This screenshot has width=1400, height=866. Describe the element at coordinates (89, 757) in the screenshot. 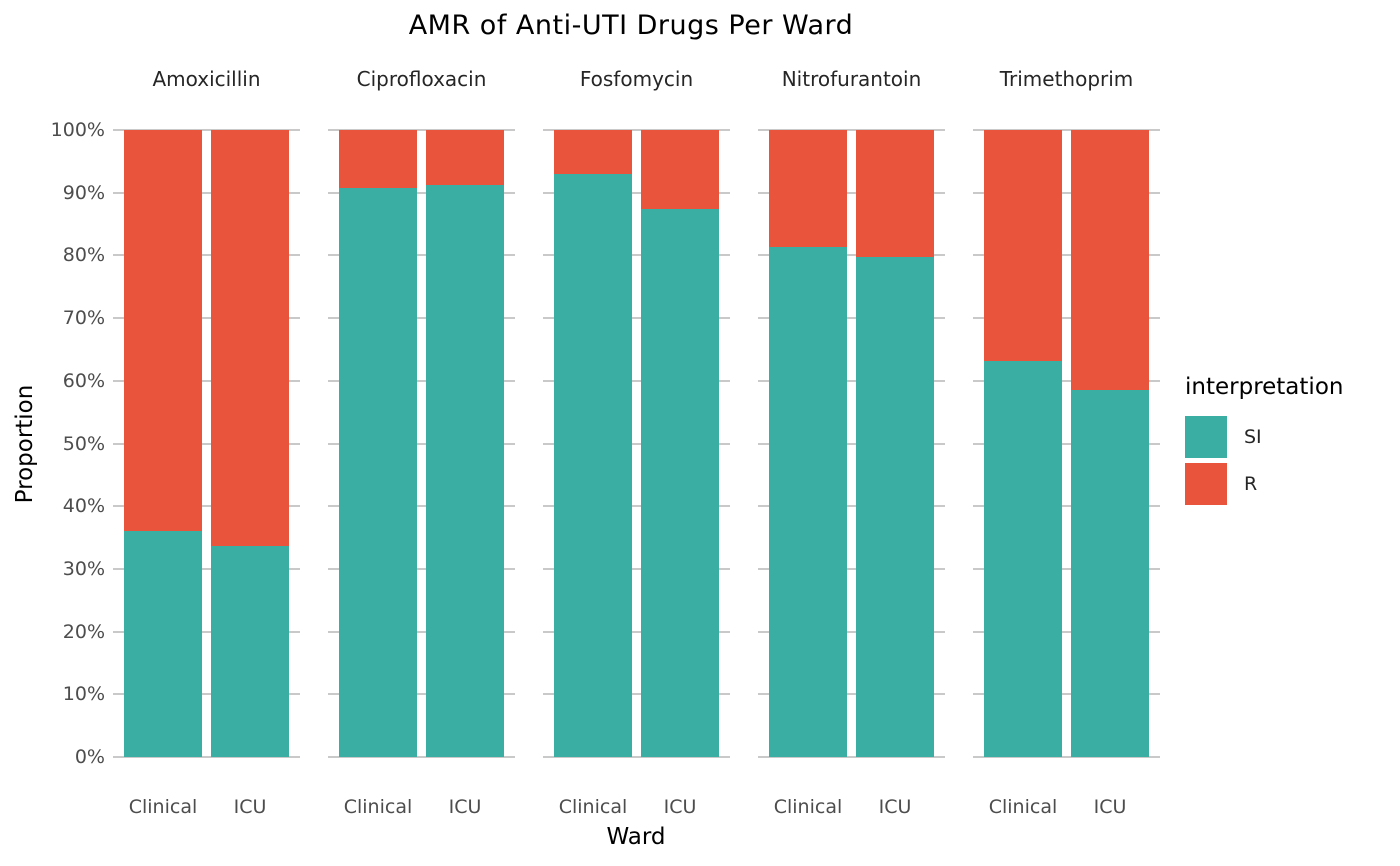

I see `y-tick-label: 0%` at that location.